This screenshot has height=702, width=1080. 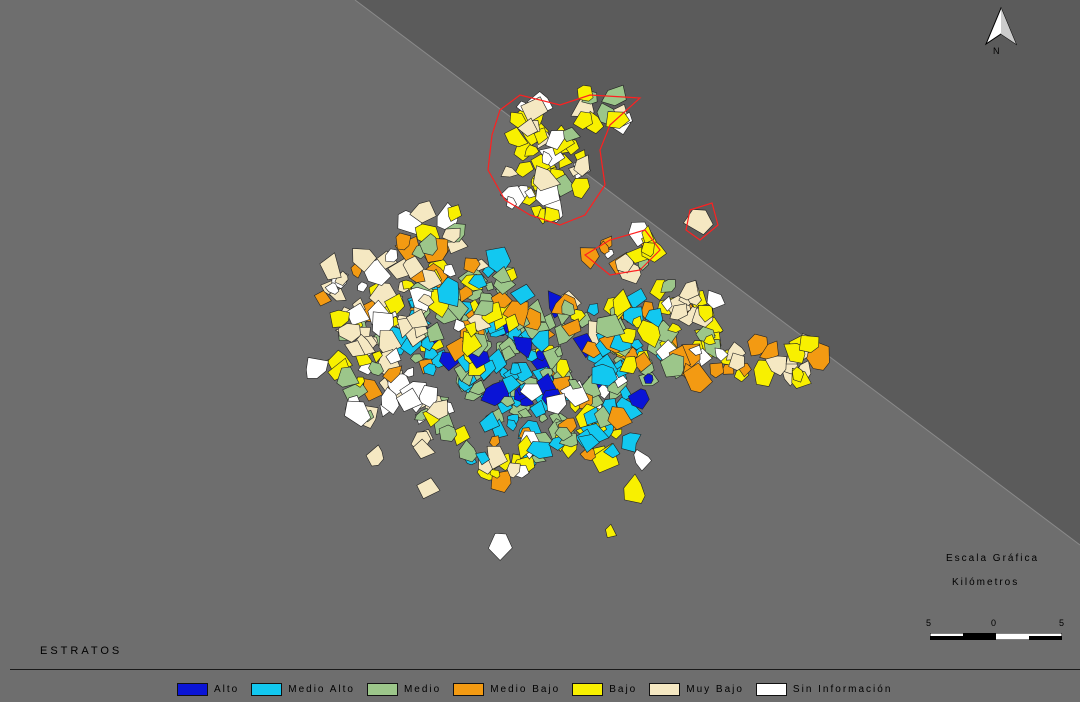 I want to click on legend-item-medio: Medio, so click(x=404, y=689).